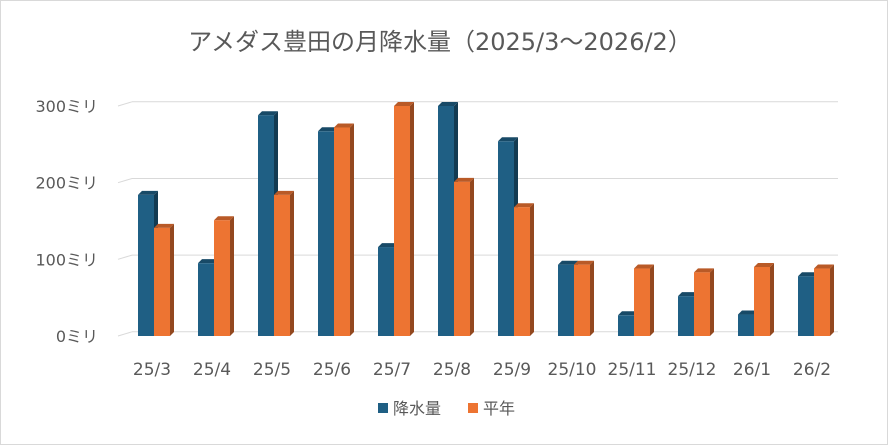  I want to click on bar-normal-25/4, so click(224, 276).